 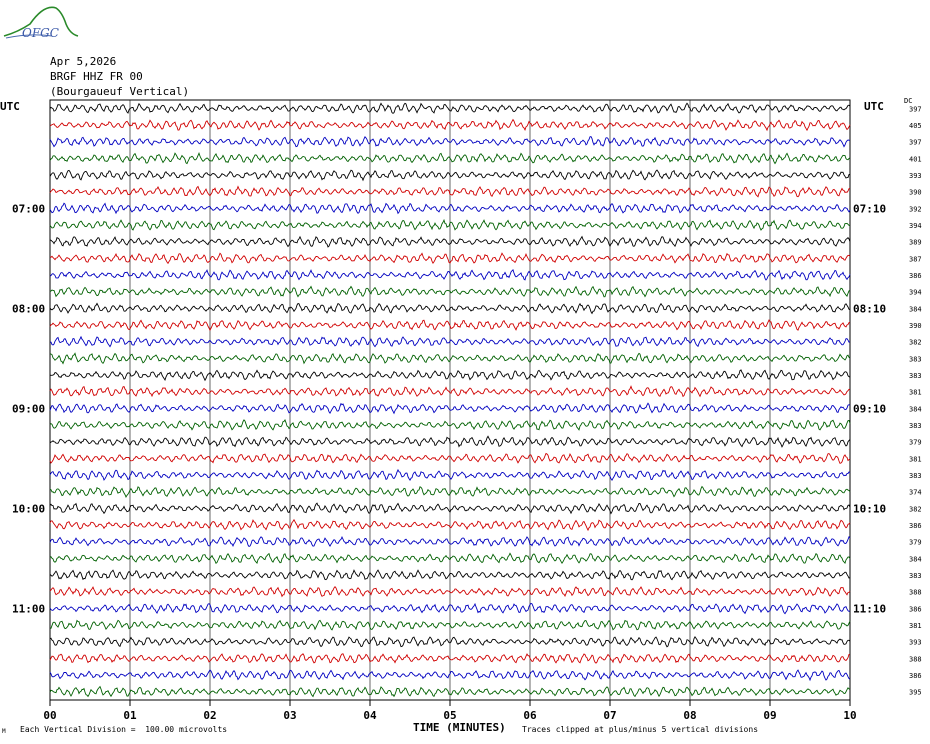 What do you see at coordinates (40, 33) in the screenshot?
I see `logo-text: OFGC` at bounding box center [40, 33].